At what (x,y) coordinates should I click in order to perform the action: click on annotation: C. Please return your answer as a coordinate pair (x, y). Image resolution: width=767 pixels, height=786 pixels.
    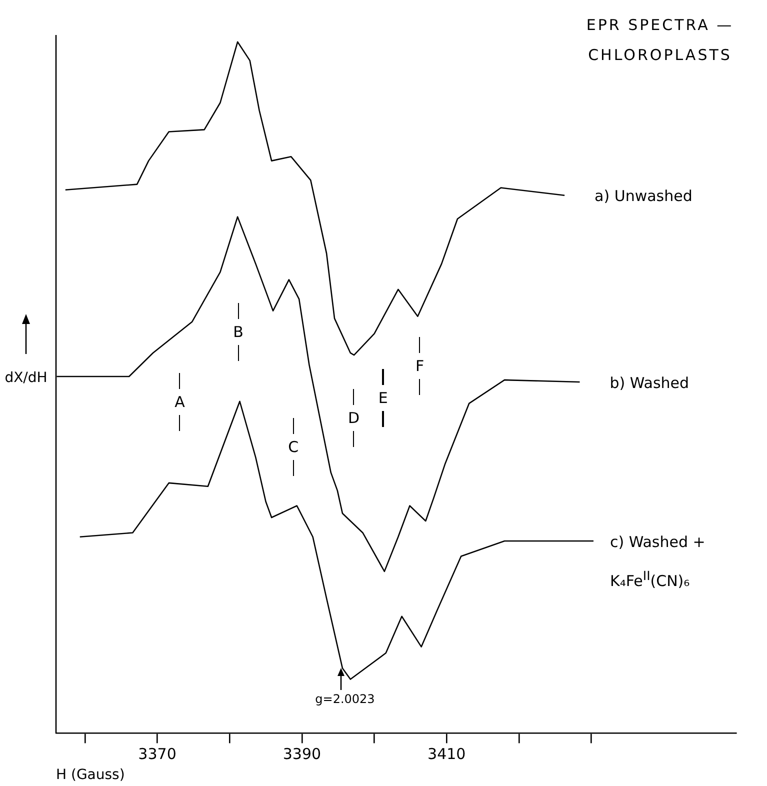
    Looking at the image, I should click on (293, 447).